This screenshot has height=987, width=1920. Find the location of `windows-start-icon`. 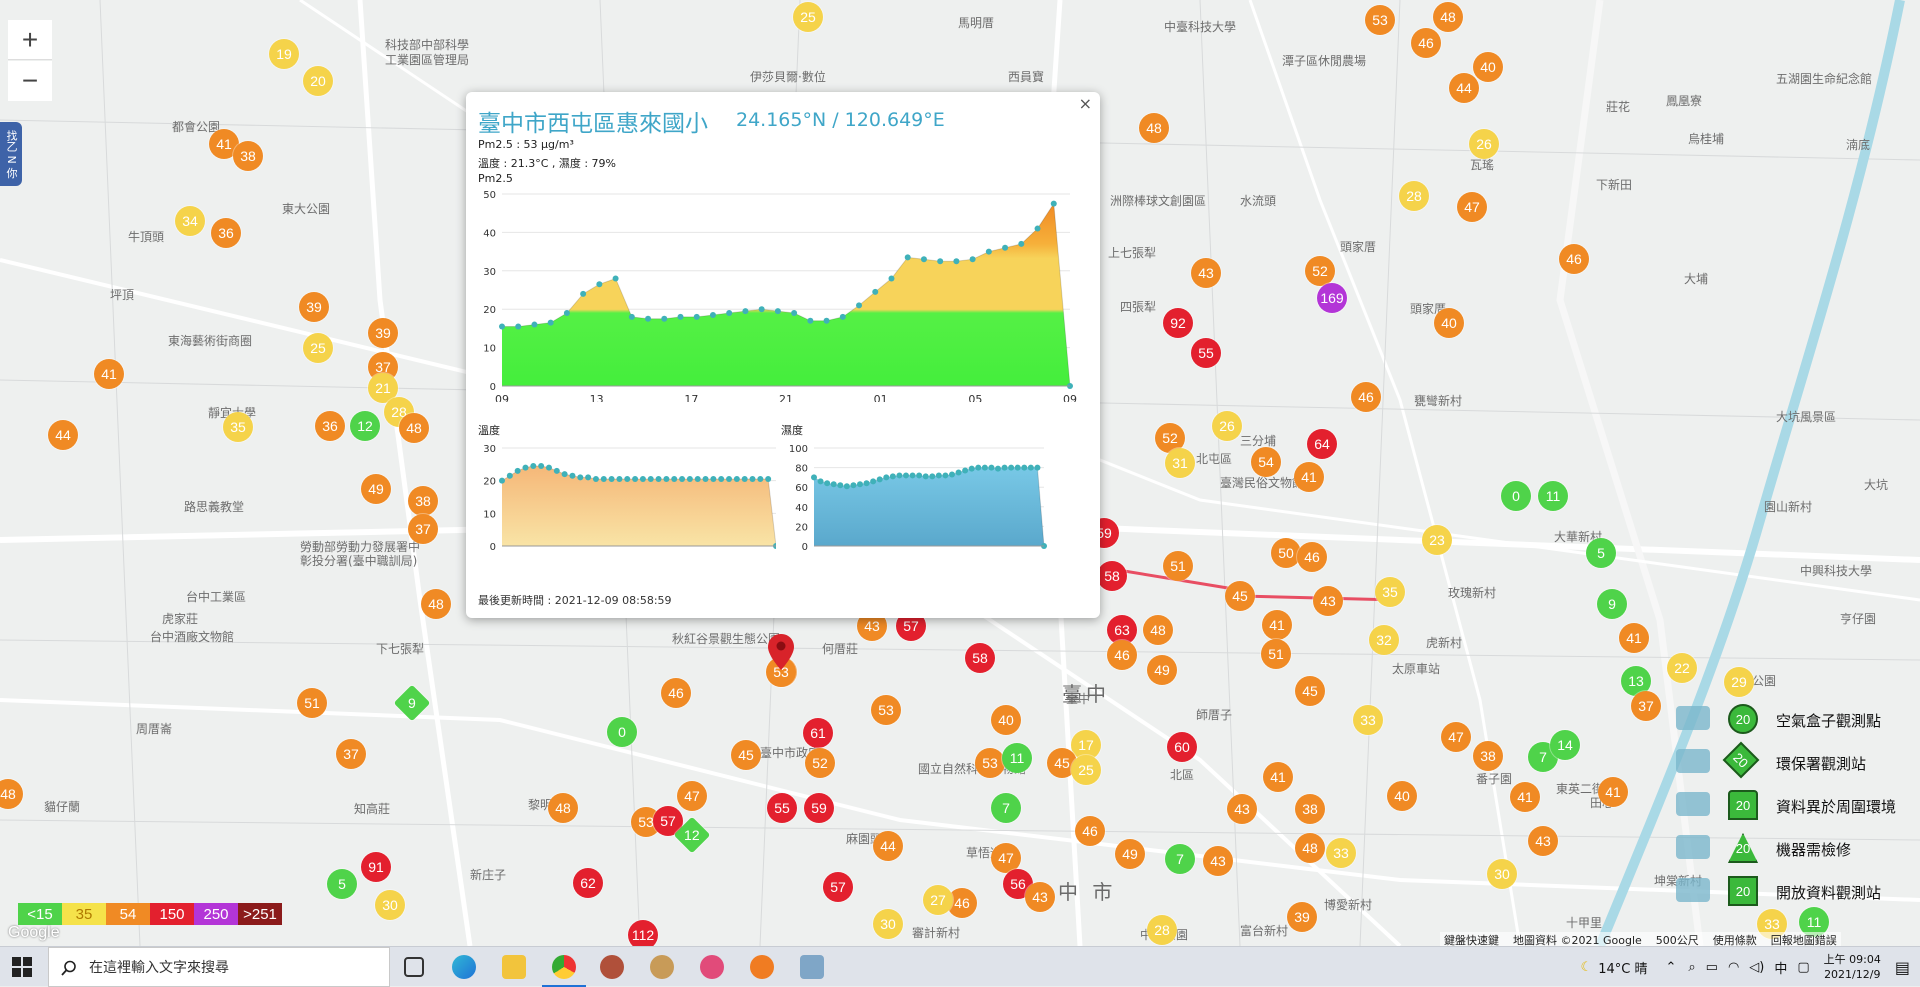

windows-start-icon is located at coordinates (22, 967).